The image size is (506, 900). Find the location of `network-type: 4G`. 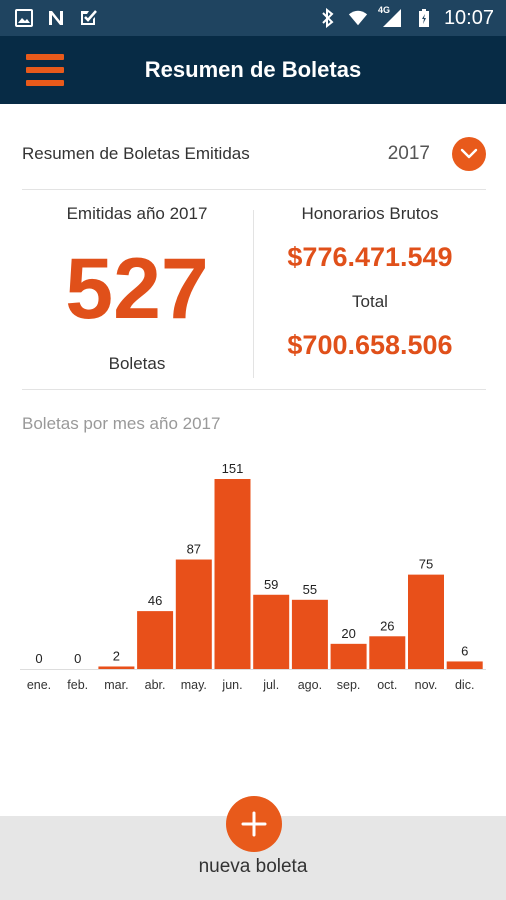

network-type: 4G is located at coordinates (383, 10).